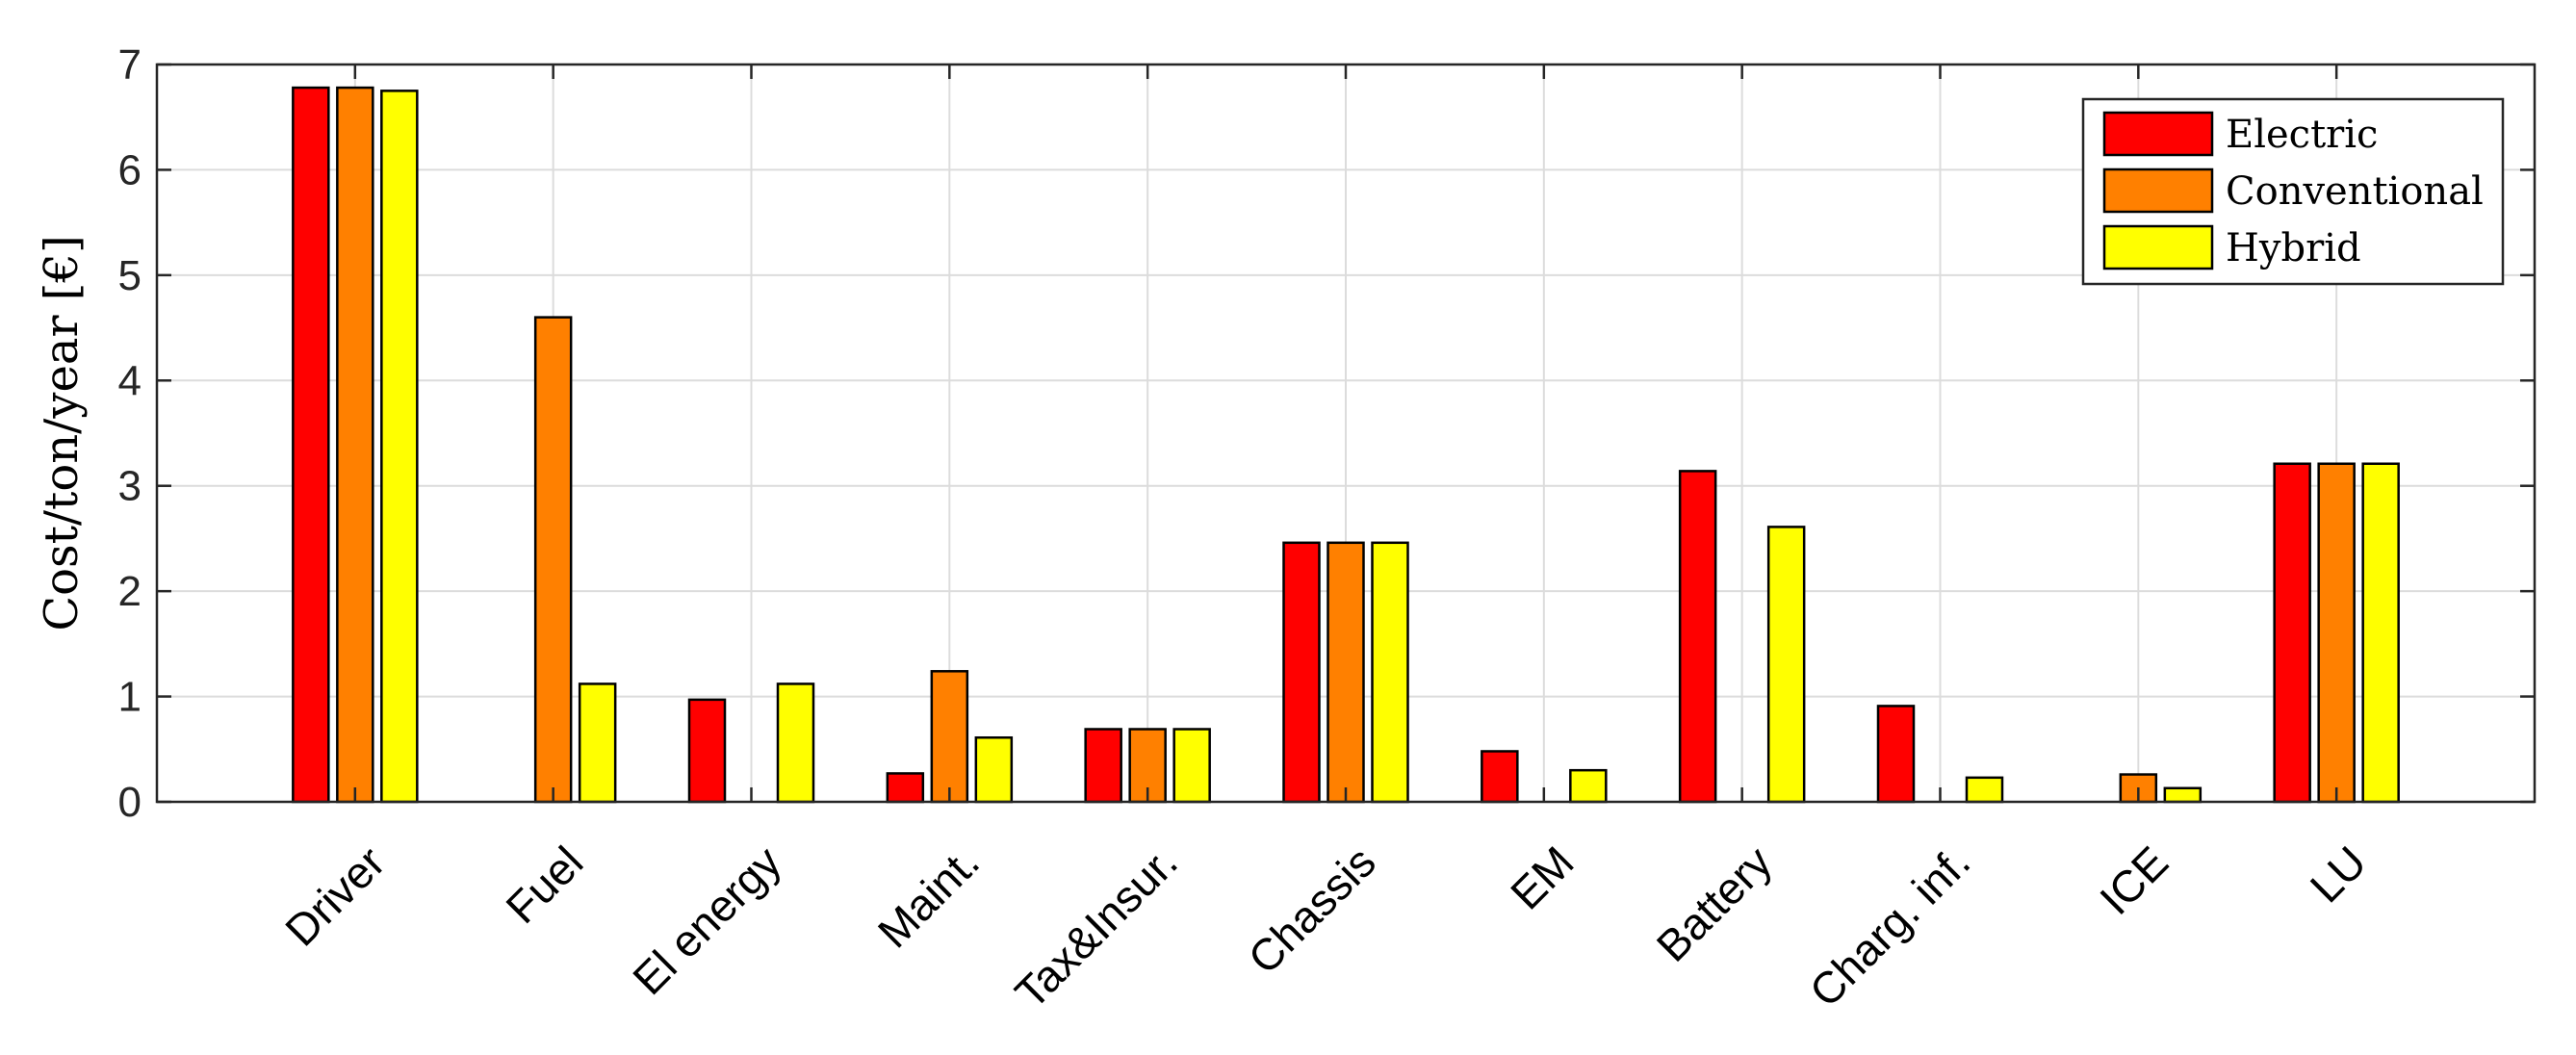  What do you see at coordinates (2158, 247) in the screenshot?
I see `legend-swatch-hybrid` at bounding box center [2158, 247].